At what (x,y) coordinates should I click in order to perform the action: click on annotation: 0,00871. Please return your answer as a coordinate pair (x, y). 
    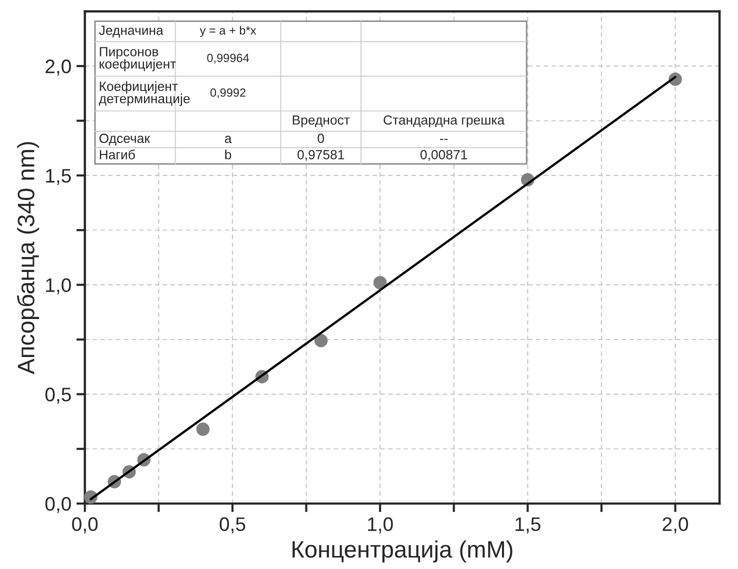
    Looking at the image, I should click on (444, 155).